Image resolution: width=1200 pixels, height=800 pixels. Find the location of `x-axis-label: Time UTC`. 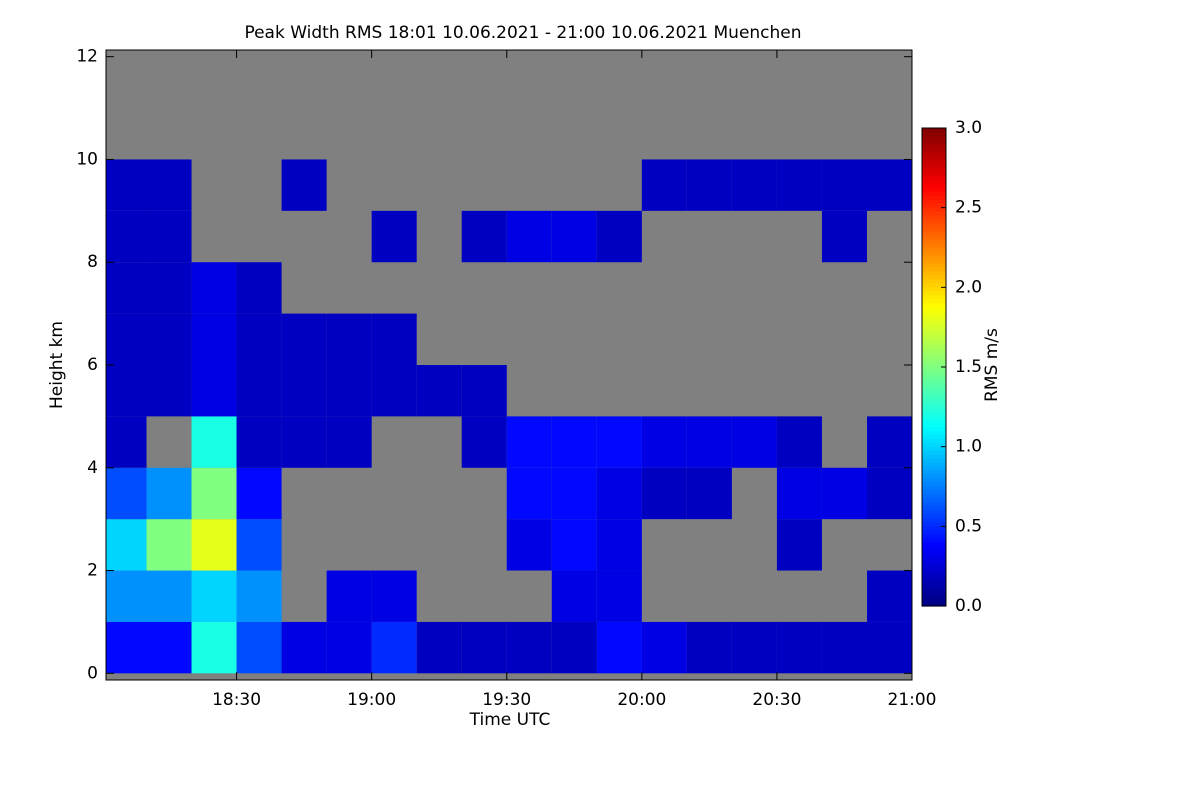

x-axis-label: Time UTC is located at coordinates (510, 720).